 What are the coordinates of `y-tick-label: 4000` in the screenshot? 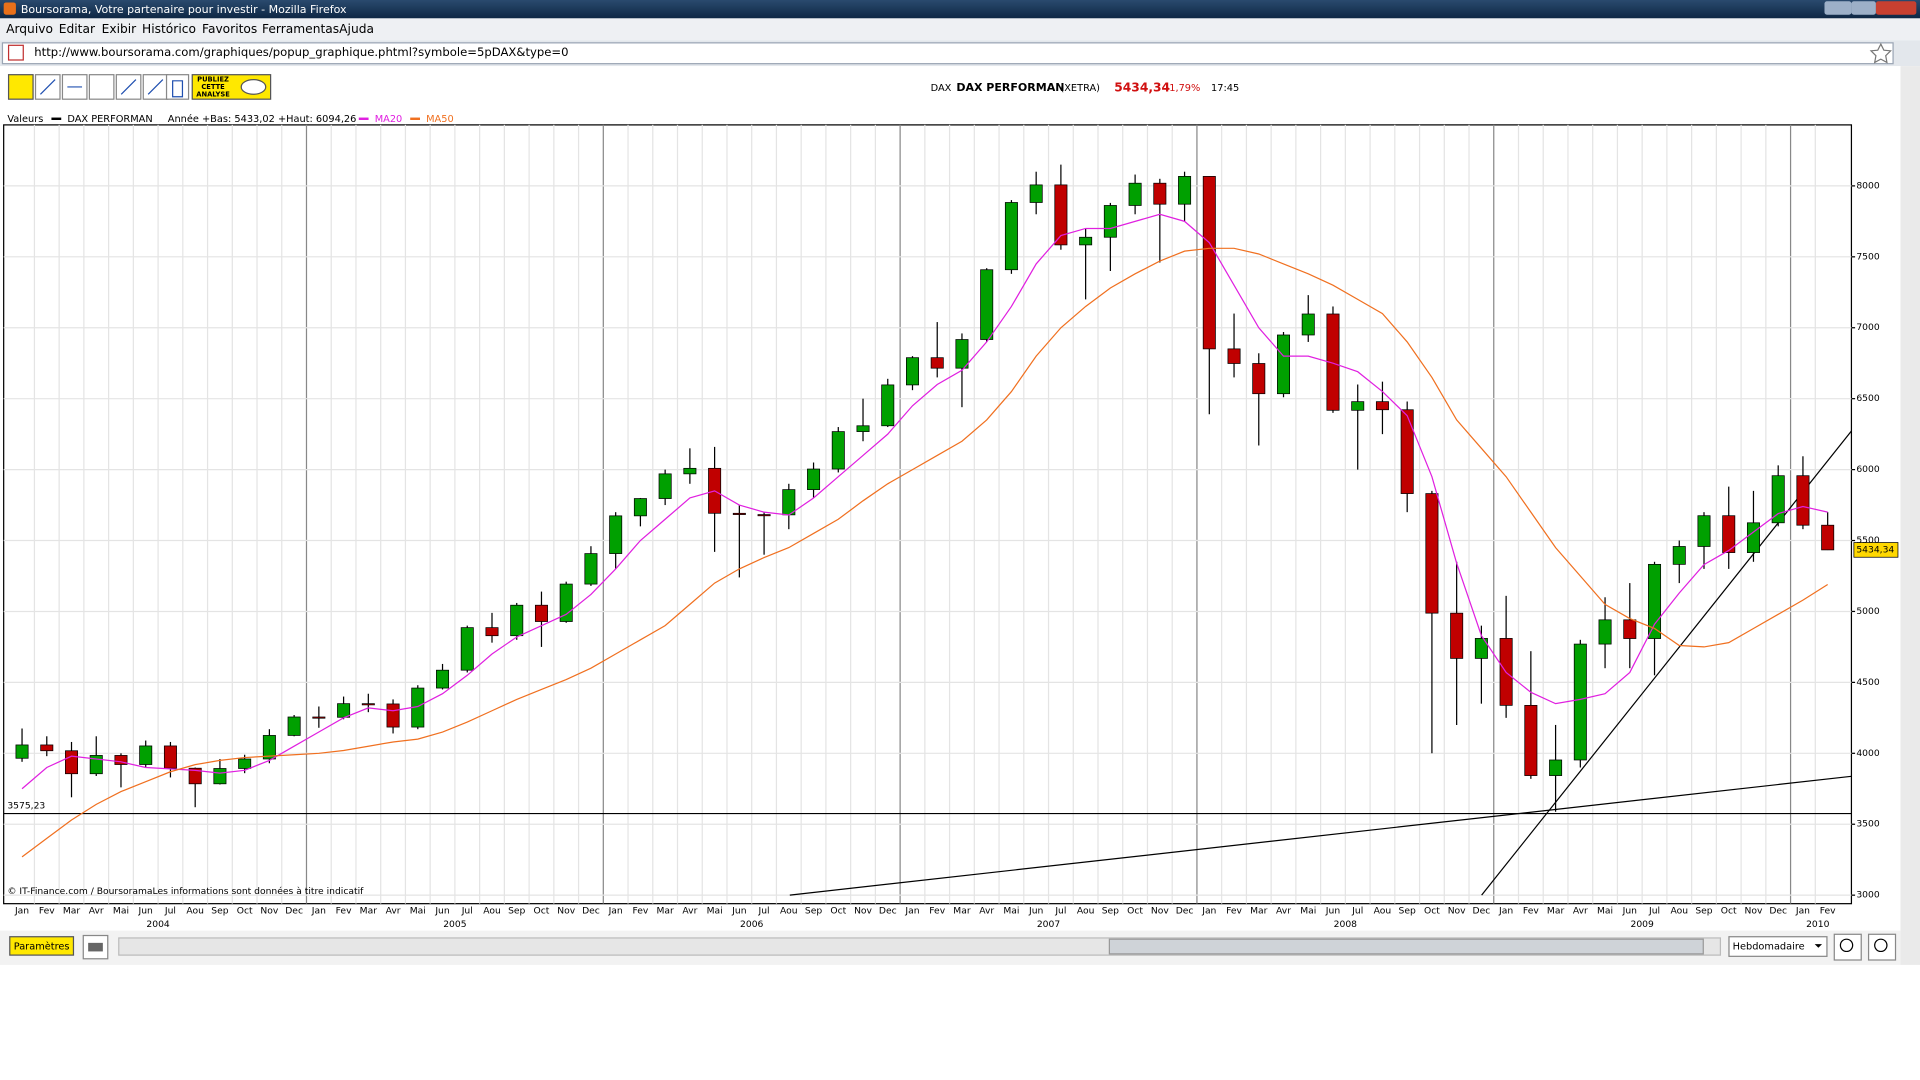 It's located at (1868, 753).